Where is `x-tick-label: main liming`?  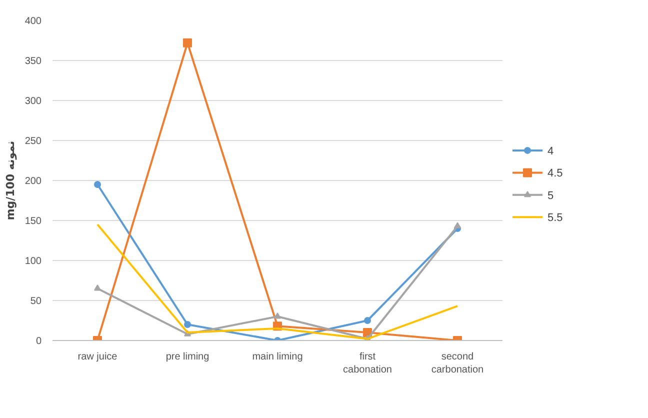
x-tick-label: main liming is located at coordinates (277, 357).